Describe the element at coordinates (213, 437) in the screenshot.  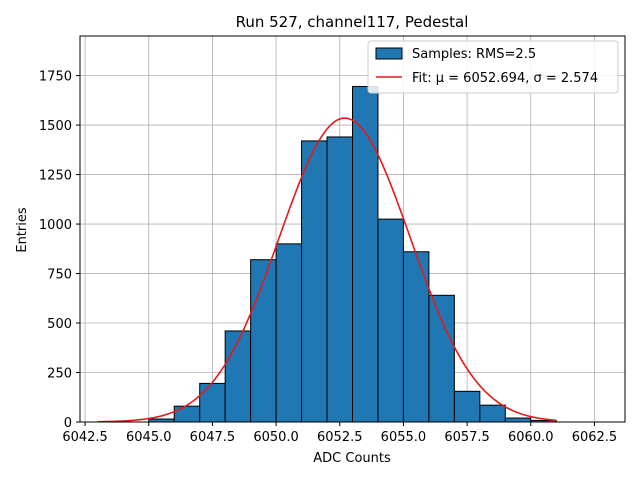
I see `x-tick-label: 6047.5` at that location.